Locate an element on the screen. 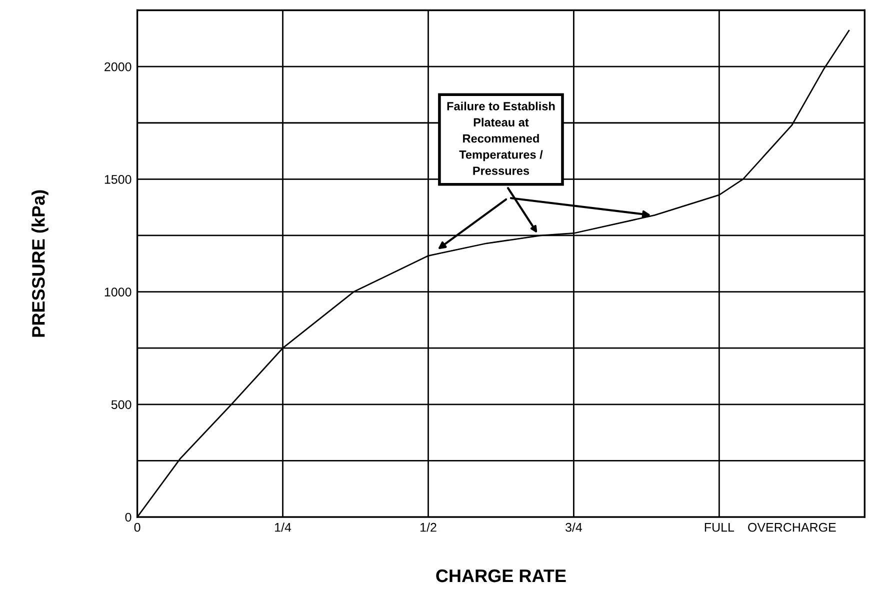 The image size is (869, 604). y-tick-label: 1000 is located at coordinates (118, 292).